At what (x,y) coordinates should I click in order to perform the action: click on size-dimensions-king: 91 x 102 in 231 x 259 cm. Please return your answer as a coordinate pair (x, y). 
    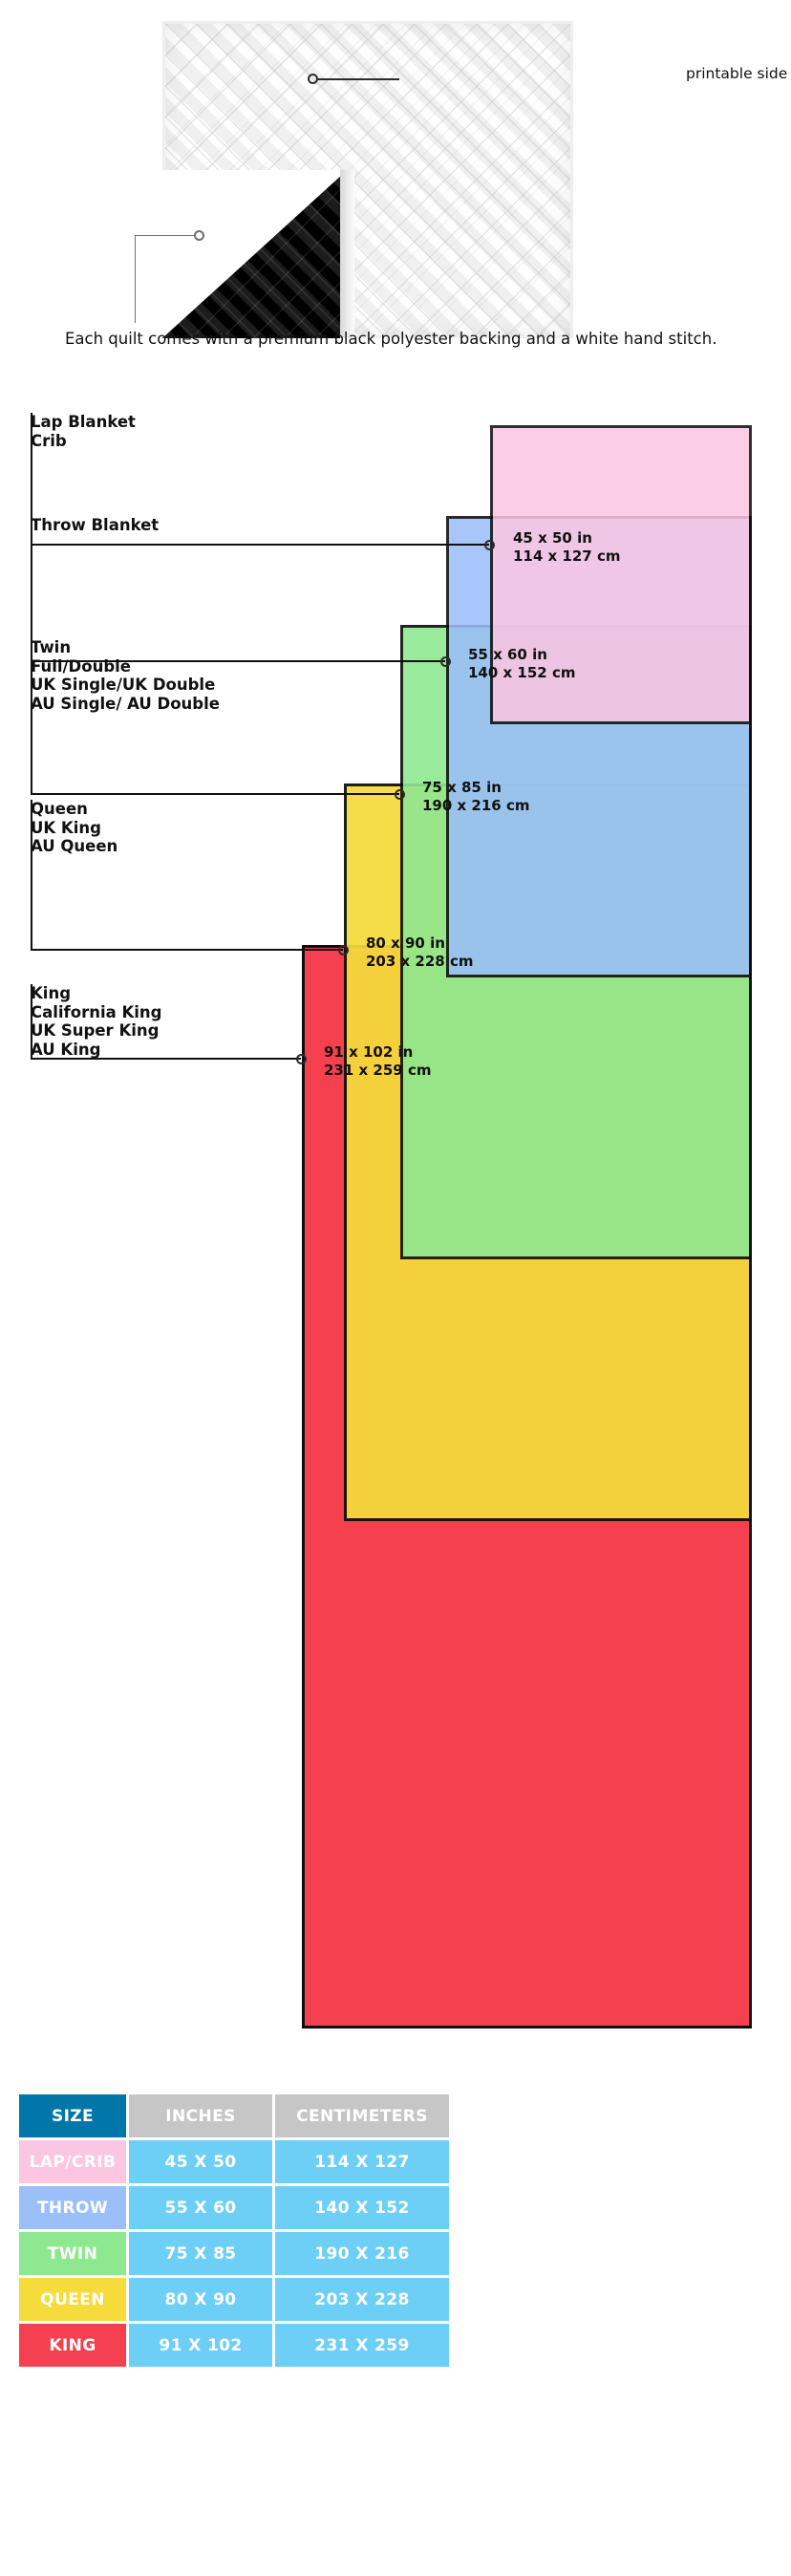
    Looking at the image, I should click on (378, 1061).